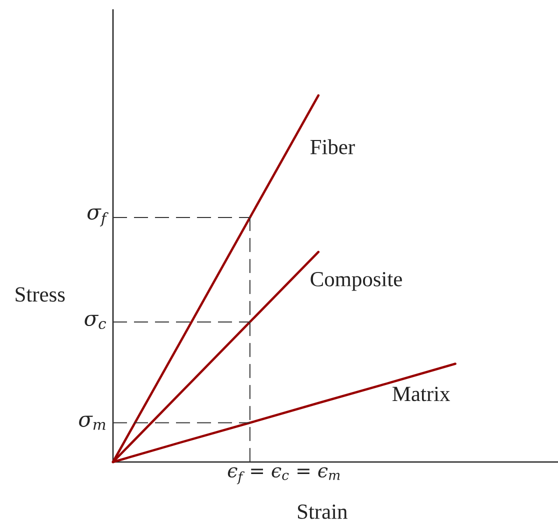 This screenshot has width=558, height=523. I want to click on series-label: Matrix, so click(421, 394).